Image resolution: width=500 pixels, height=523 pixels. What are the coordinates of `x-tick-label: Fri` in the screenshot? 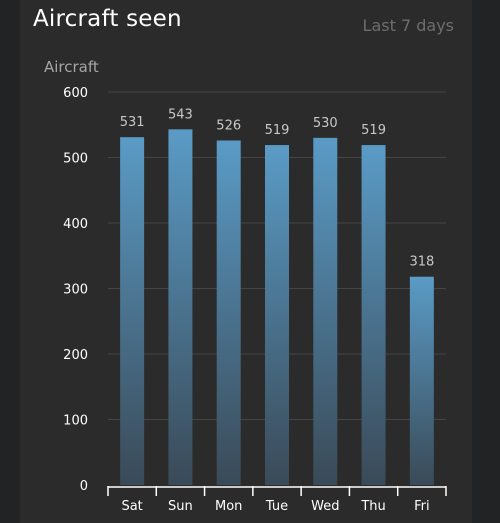 It's located at (422, 506).